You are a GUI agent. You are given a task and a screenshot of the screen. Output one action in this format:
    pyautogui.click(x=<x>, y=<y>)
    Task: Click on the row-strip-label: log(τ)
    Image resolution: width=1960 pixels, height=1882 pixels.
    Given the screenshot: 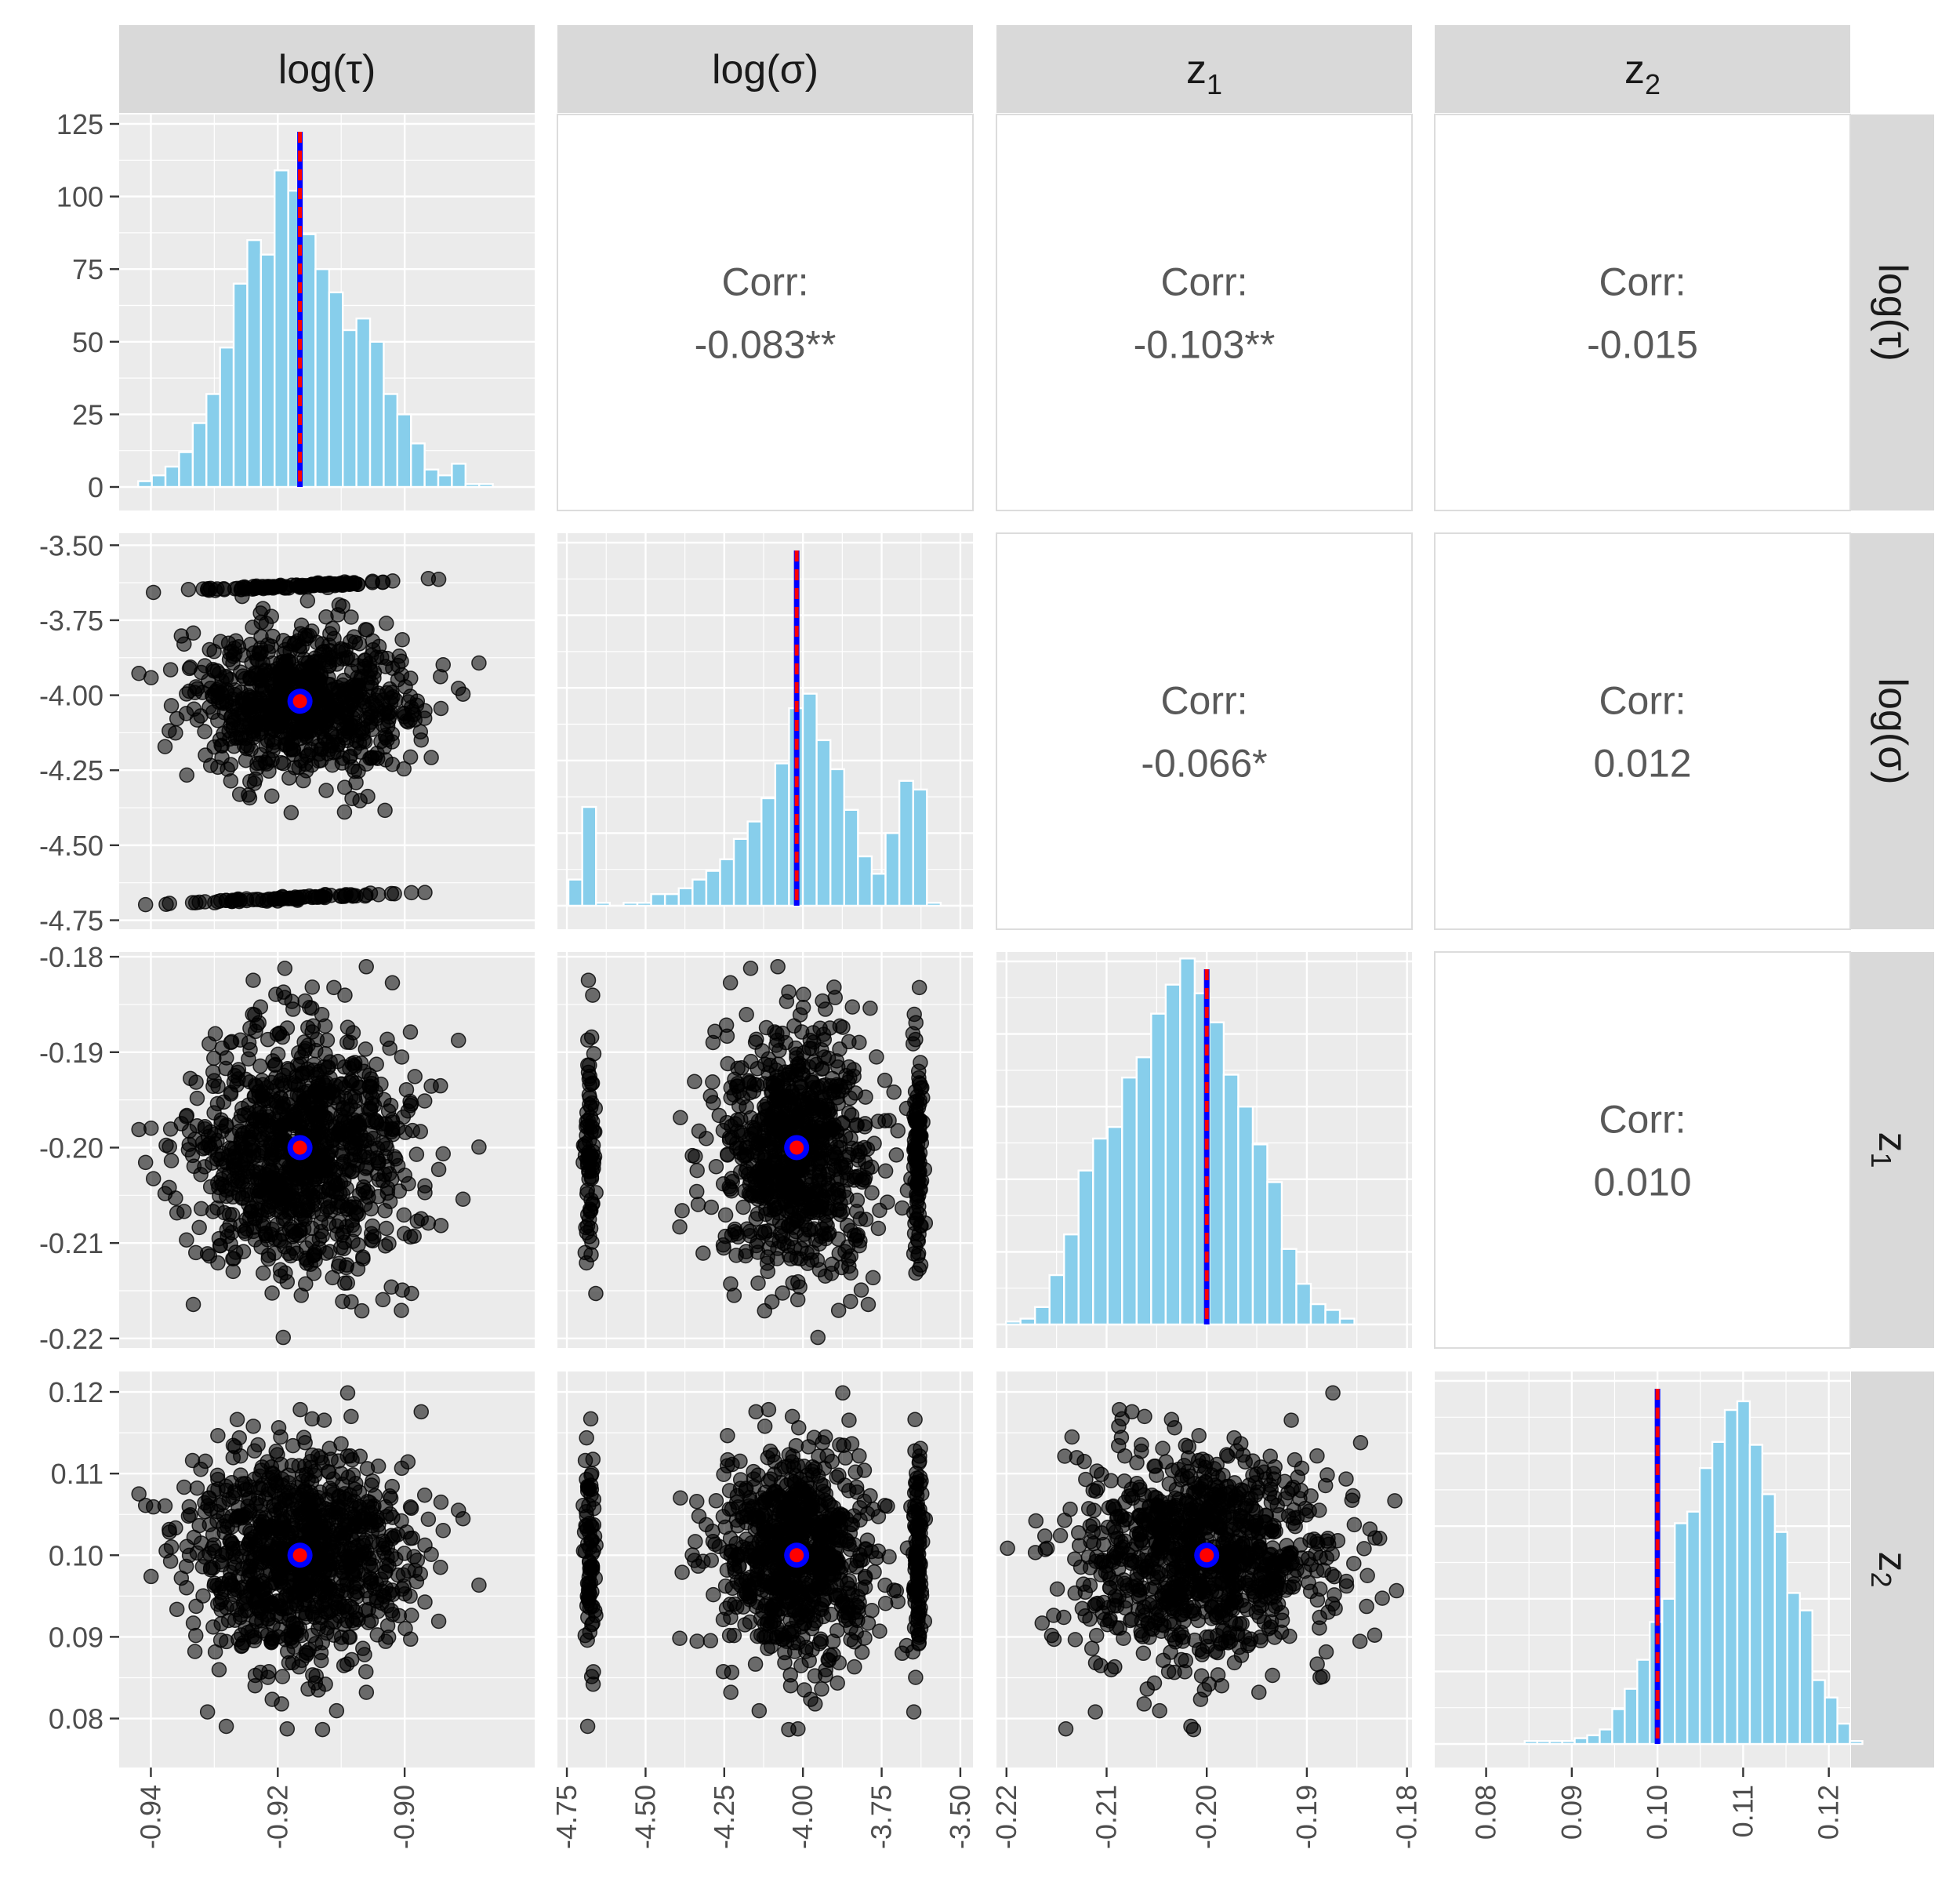 What is the action you would take?
    pyautogui.click(x=1892, y=312)
    